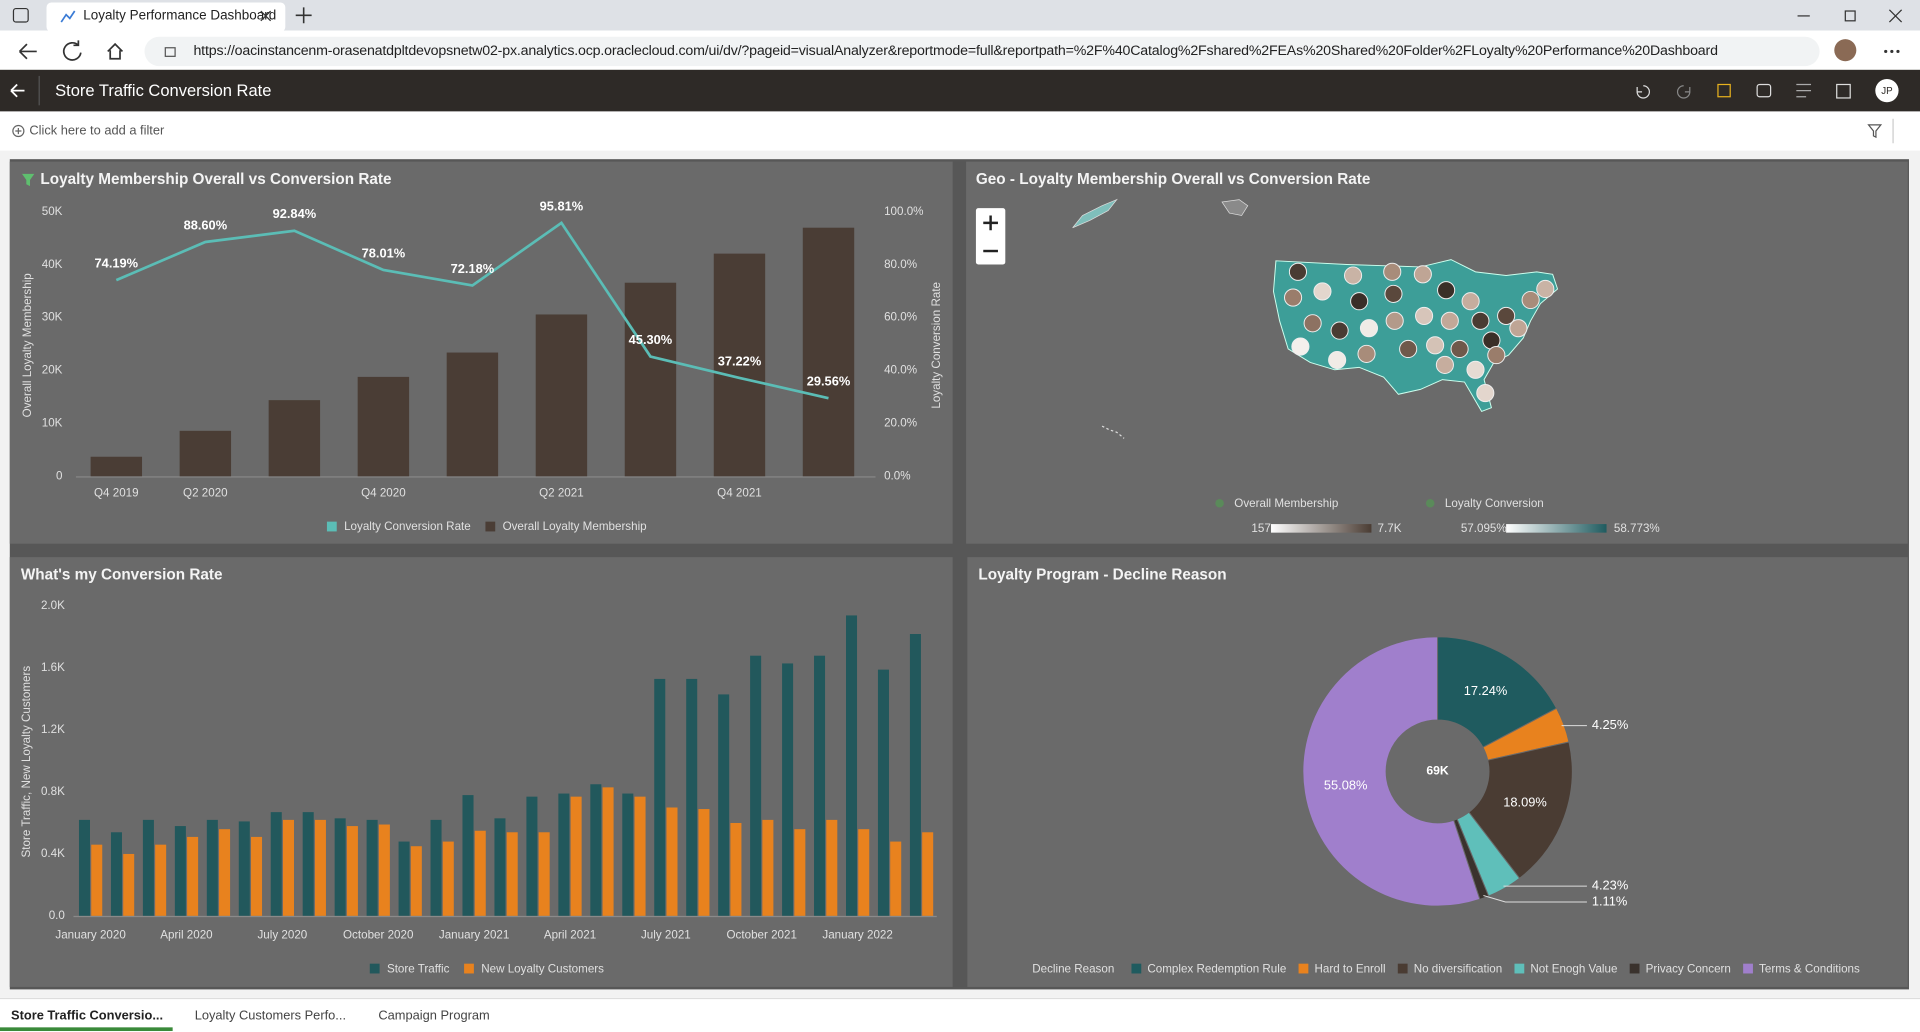 The image size is (1920, 1032). What do you see at coordinates (1102, 575) in the screenshot?
I see `panel-title: Loyalty Program - Decline Reason` at bounding box center [1102, 575].